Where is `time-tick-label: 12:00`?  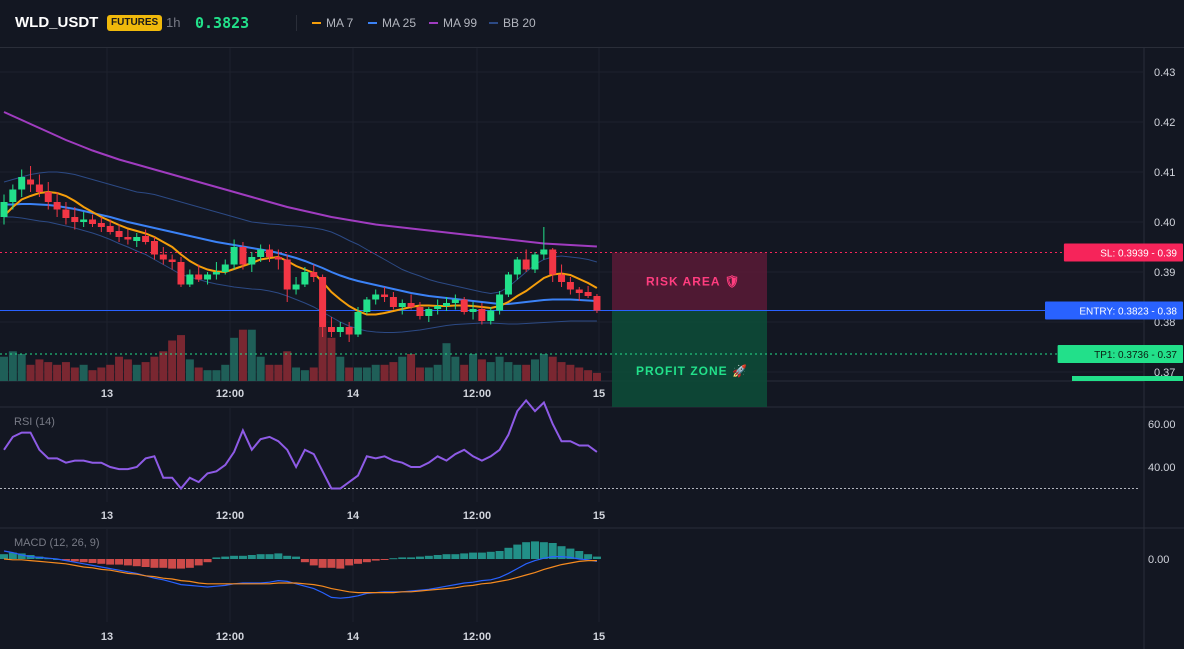 time-tick-label: 12:00 is located at coordinates (477, 394).